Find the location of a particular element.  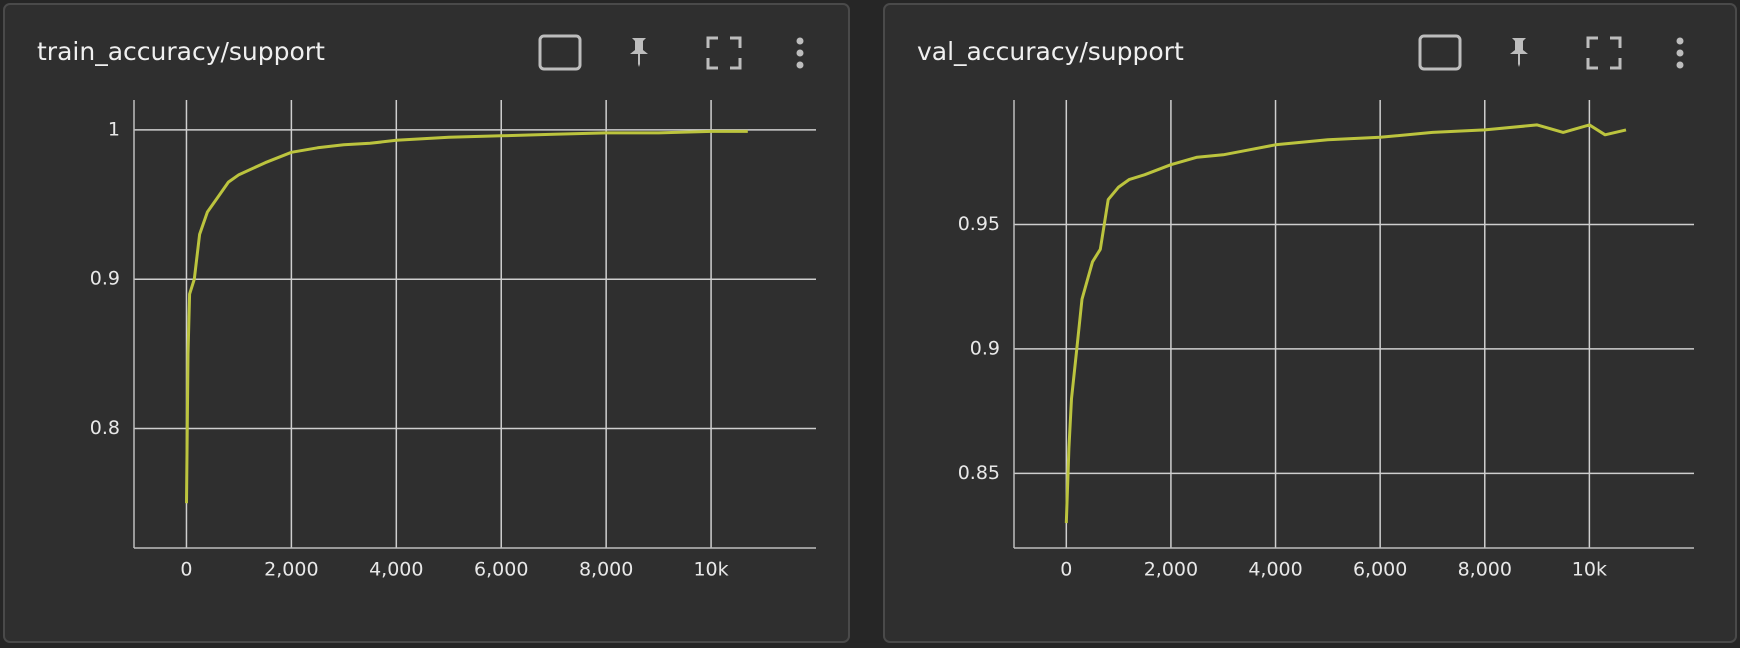

y-tick-label: 0.8 is located at coordinates (105, 428).